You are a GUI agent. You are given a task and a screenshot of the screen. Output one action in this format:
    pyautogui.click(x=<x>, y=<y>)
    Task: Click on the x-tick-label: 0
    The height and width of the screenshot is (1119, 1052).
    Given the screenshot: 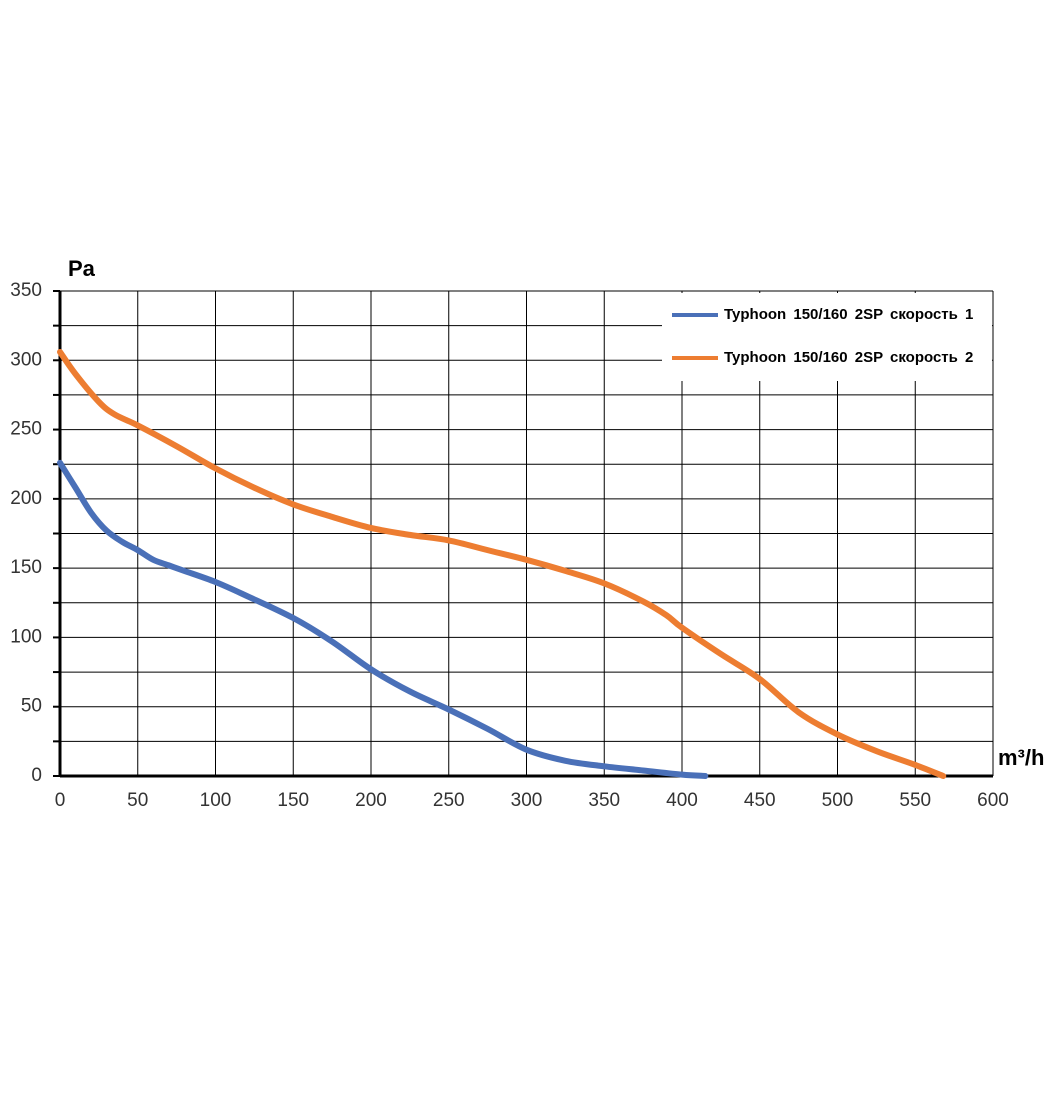 What is the action you would take?
    pyautogui.click(x=60, y=800)
    